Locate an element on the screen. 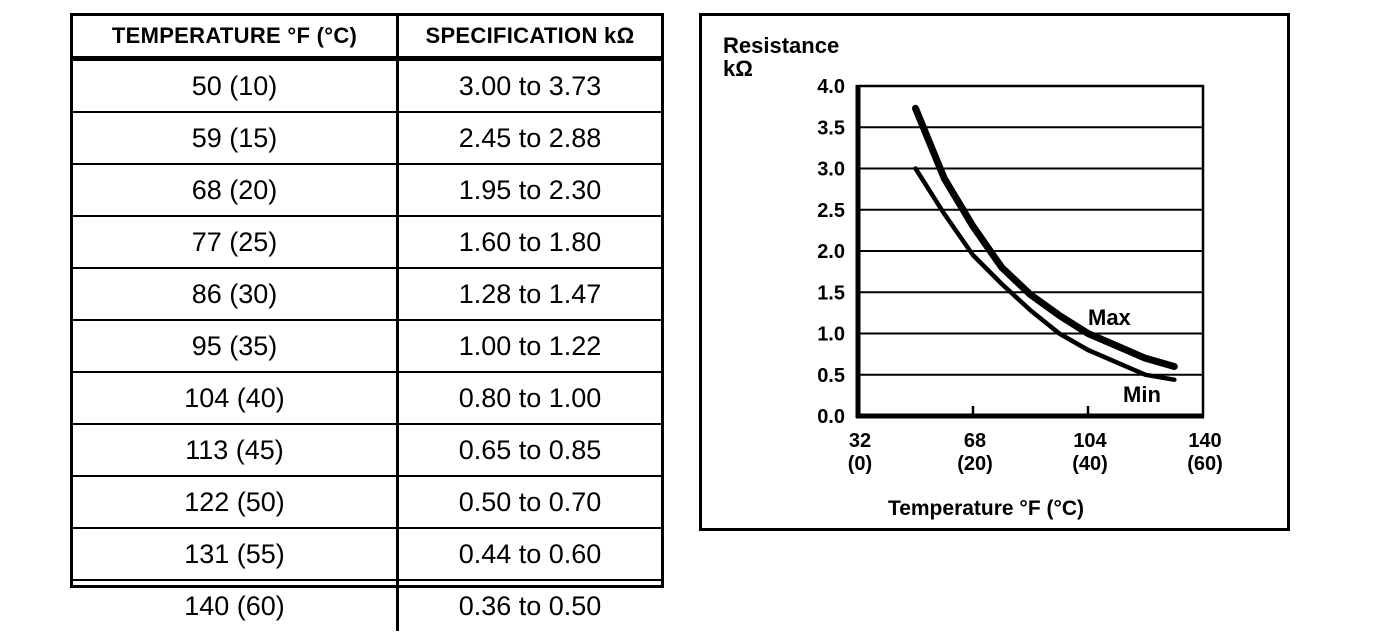 The image size is (1376, 634). specification-cell: 1.28 to 1.47 is located at coordinates (528, 293).